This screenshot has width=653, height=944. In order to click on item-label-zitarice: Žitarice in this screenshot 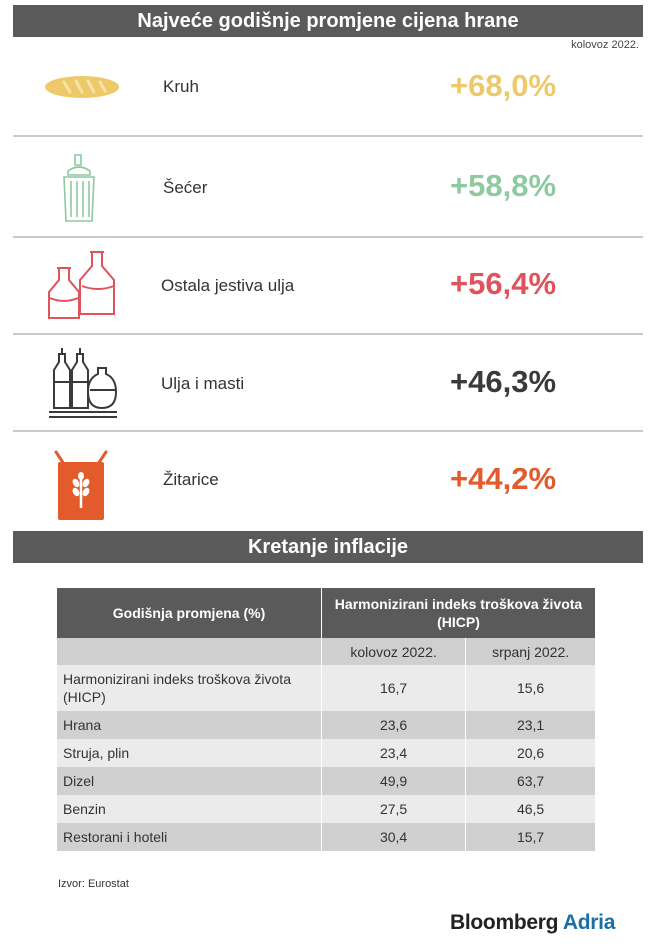, I will do `click(191, 479)`.